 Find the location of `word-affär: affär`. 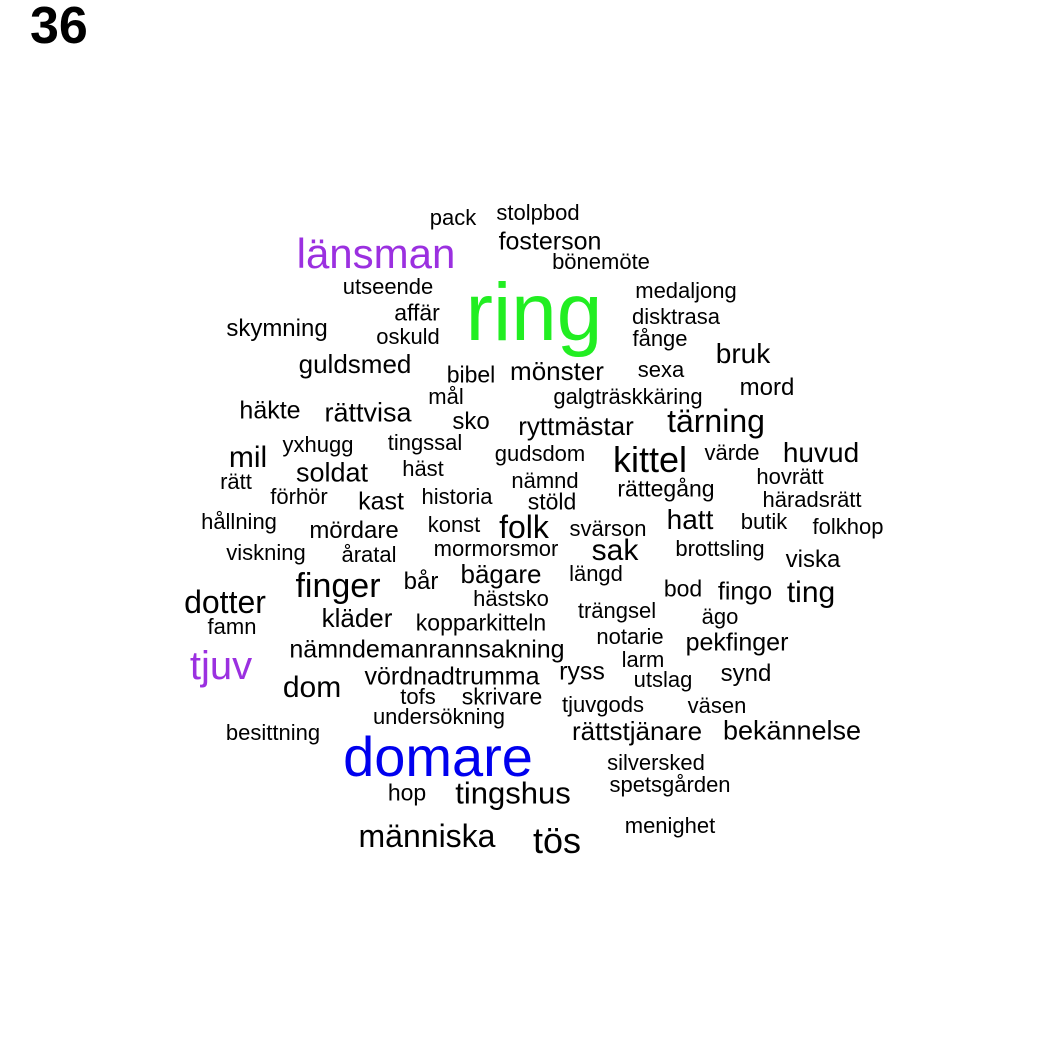

word-affär: affär is located at coordinates (417, 312).